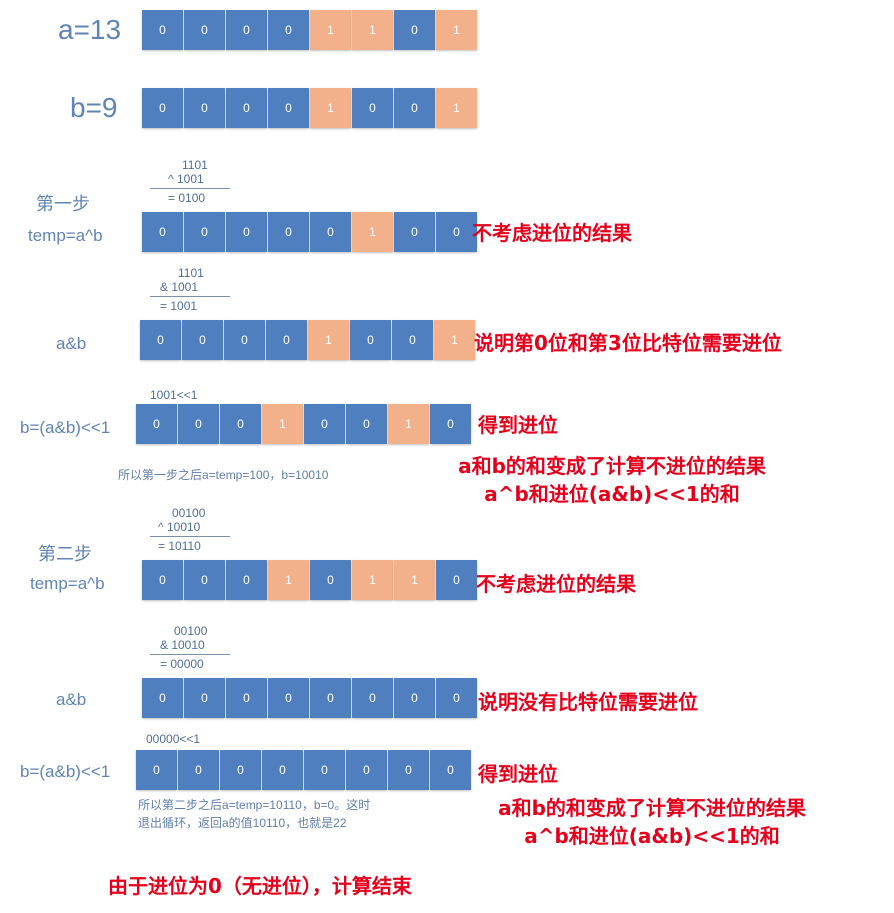  What do you see at coordinates (65, 427) in the screenshot?
I see `label-shift-1: b=(a&b)<<1` at bounding box center [65, 427].